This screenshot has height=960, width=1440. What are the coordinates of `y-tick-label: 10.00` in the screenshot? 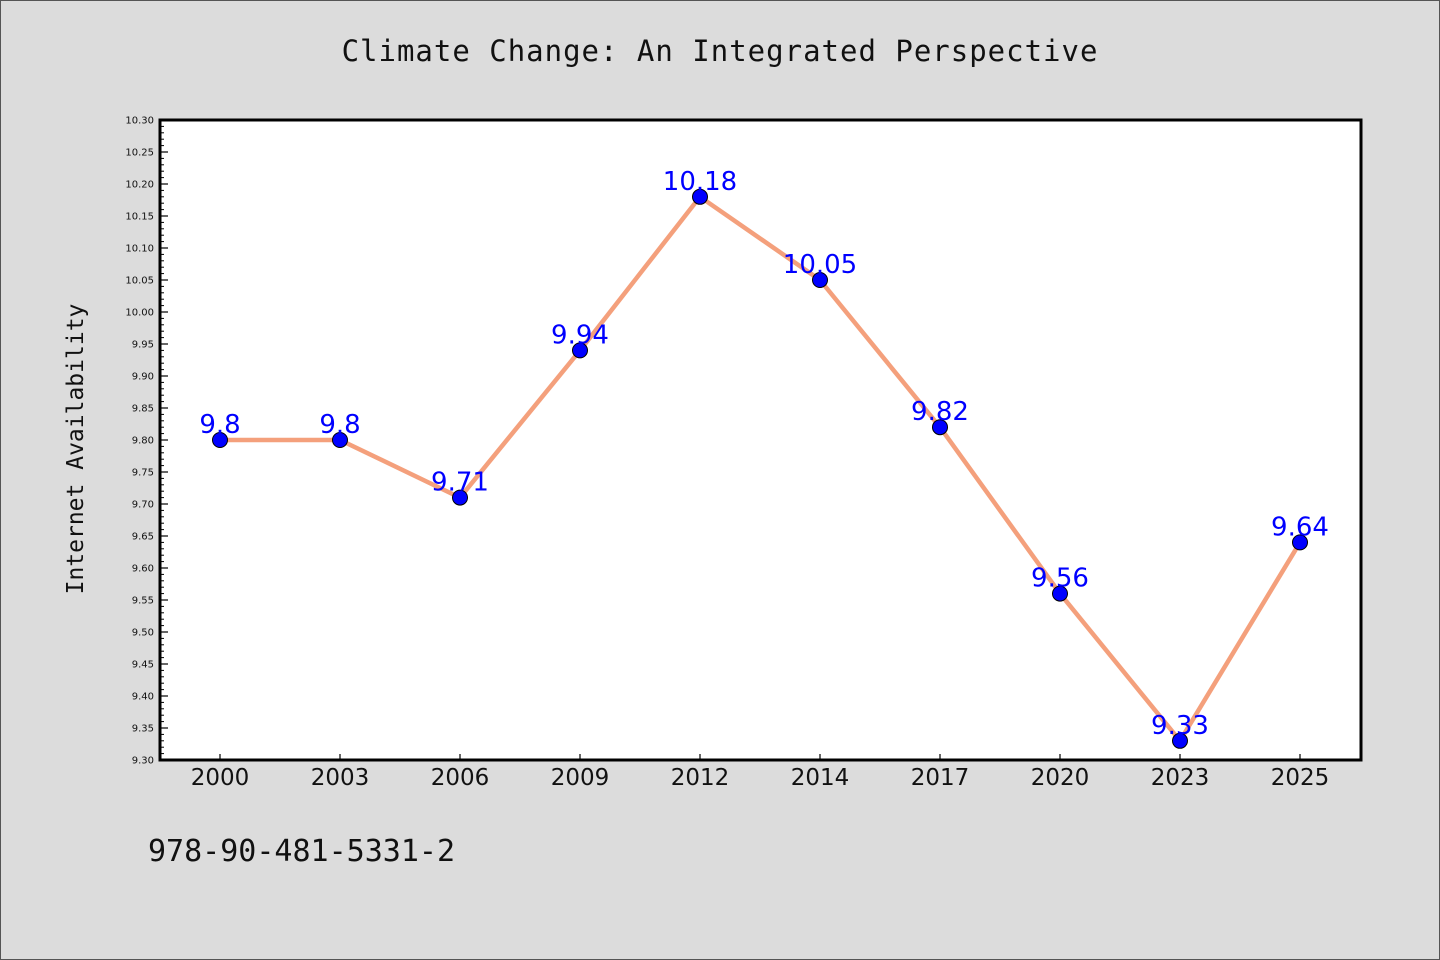 It's located at (139, 313).